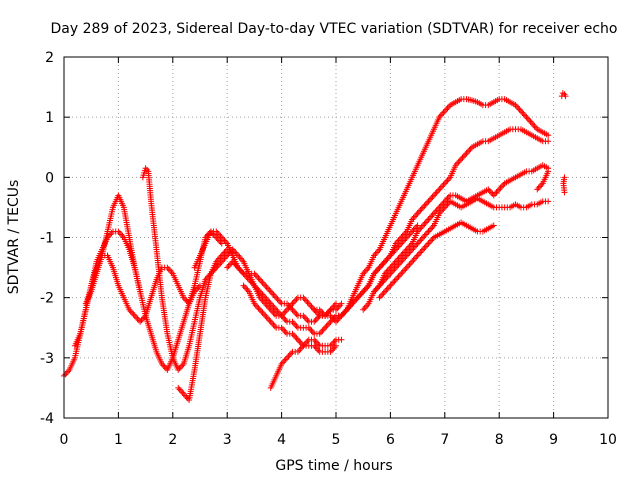  What do you see at coordinates (64, 440) in the screenshot?
I see `x-tick-label: 0` at bounding box center [64, 440].